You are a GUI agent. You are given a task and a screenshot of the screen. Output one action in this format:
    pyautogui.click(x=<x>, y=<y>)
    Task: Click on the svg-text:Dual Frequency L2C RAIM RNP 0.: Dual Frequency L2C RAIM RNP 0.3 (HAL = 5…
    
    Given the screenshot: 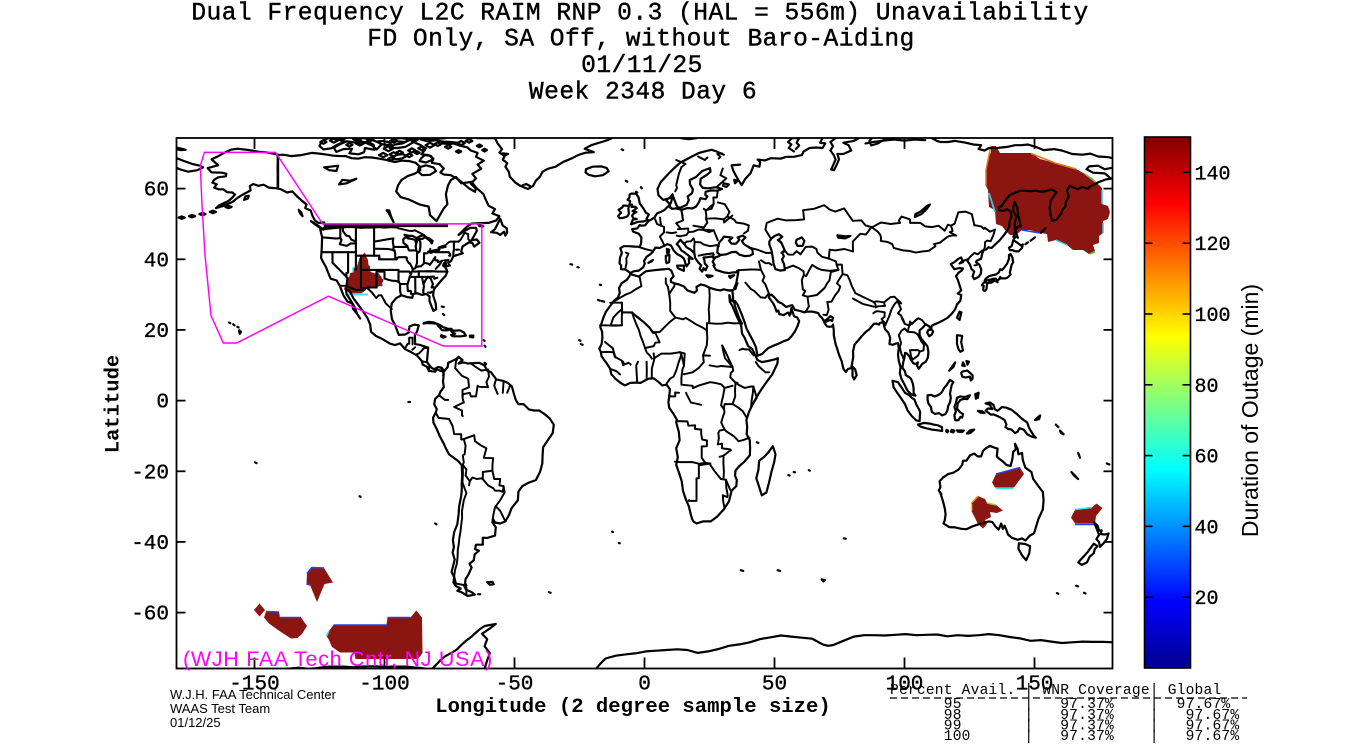 What is the action you would take?
    pyautogui.click(x=639, y=14)
    